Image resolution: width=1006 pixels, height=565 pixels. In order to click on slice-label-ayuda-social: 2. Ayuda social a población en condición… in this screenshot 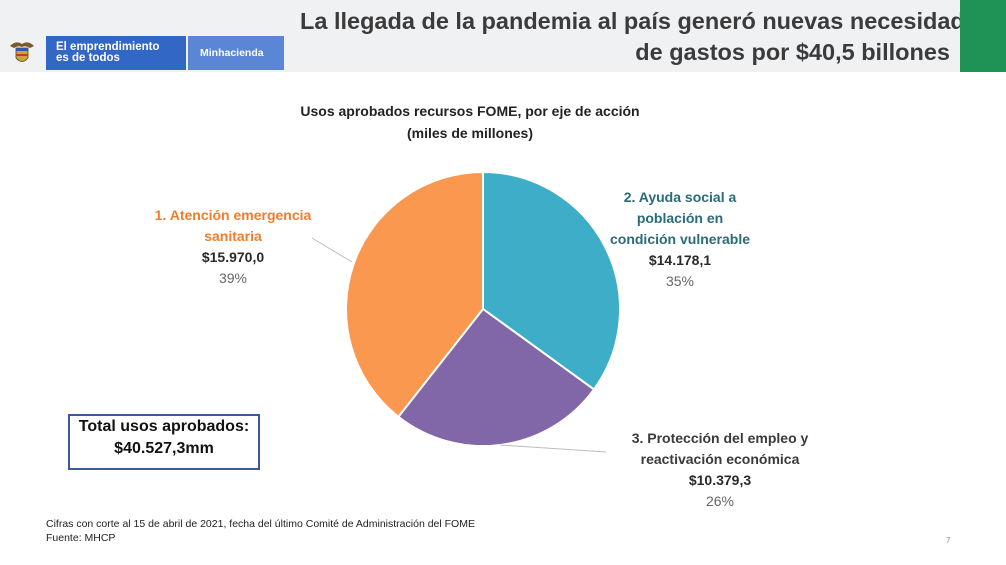, I will do `click(680, 239)`.